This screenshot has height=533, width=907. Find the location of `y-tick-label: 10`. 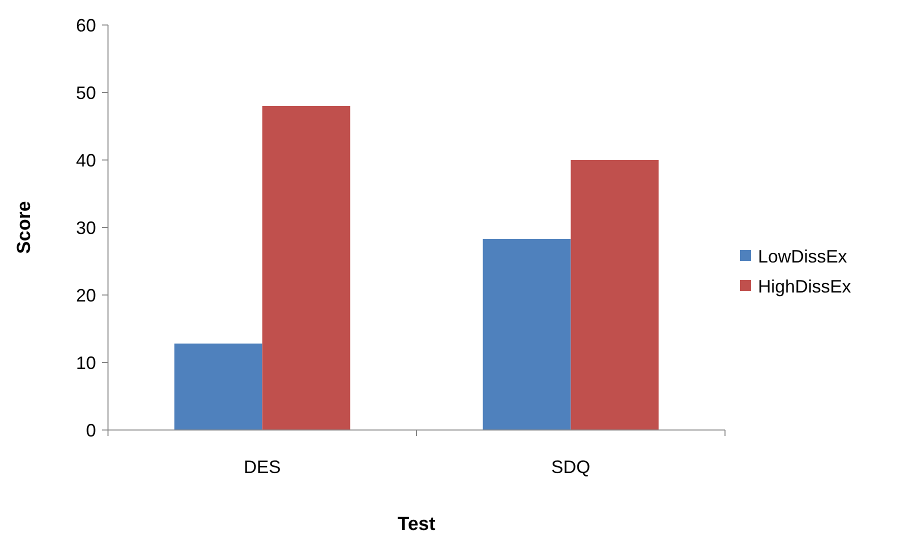

y-tick-label: 10 is located at coordinates (86, 362).